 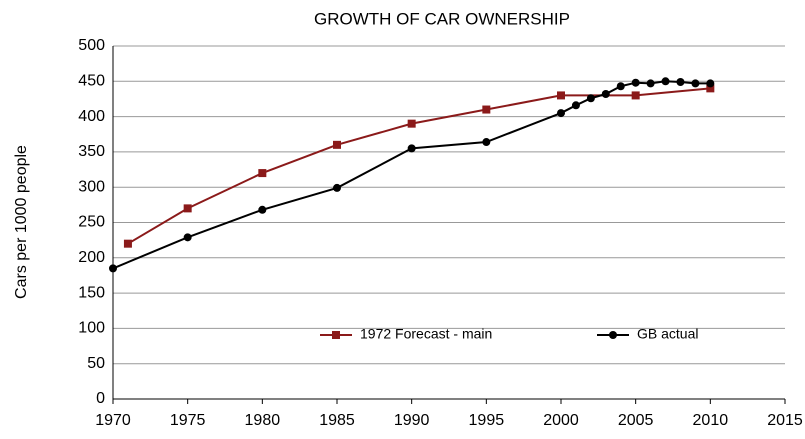 What do you see at coordinates (636, 420) in the screenshot?
I see `x-tick-label: 2005` at bounding box center [636, 420].